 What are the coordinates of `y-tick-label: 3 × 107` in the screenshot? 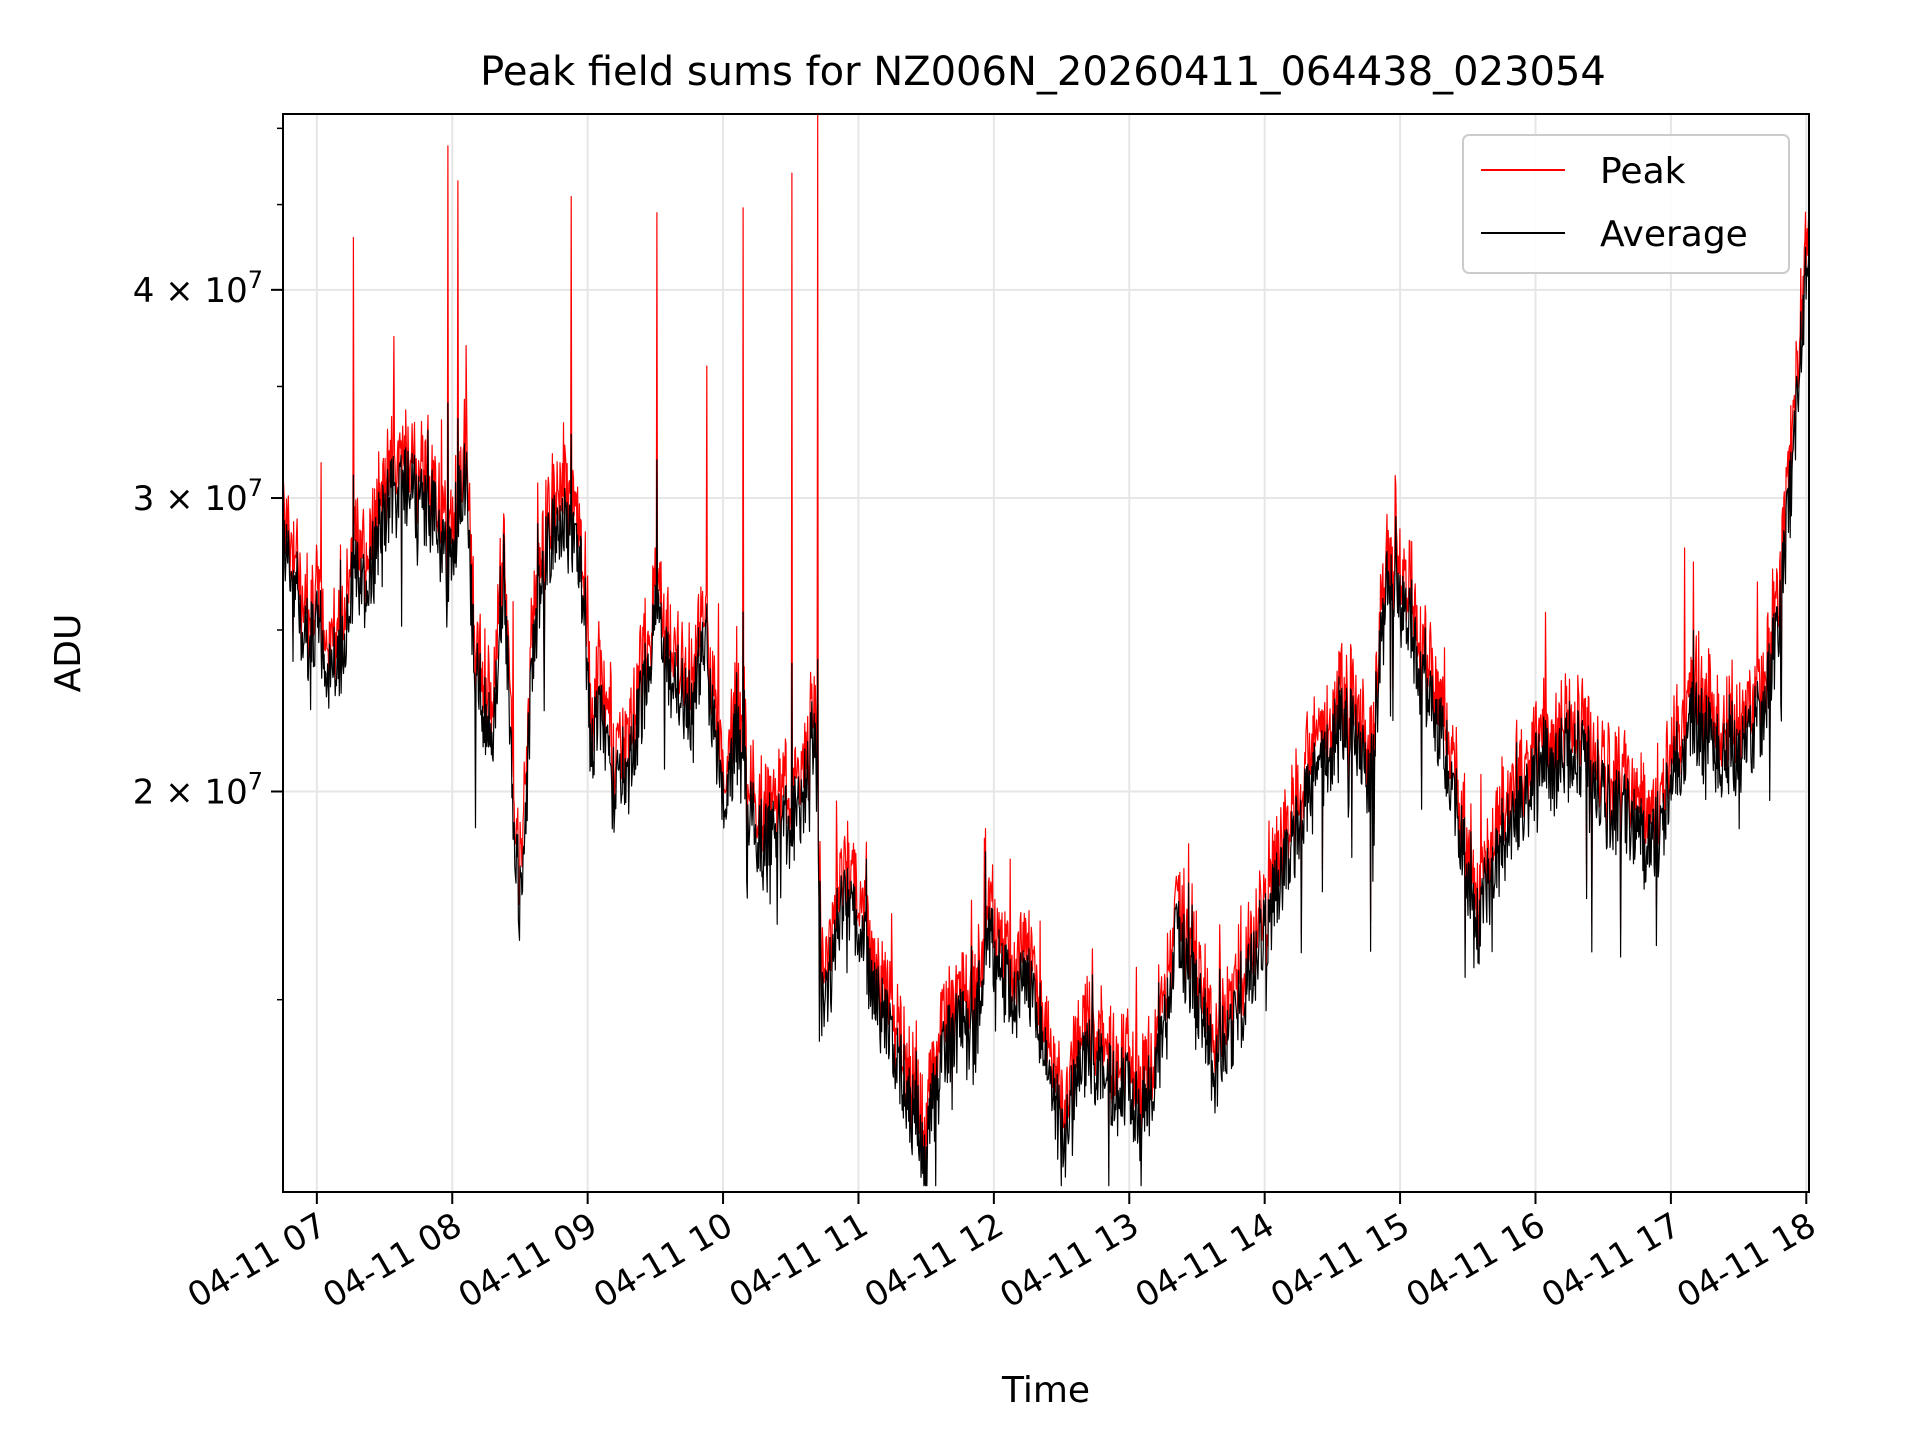 It's located at (198, 496).